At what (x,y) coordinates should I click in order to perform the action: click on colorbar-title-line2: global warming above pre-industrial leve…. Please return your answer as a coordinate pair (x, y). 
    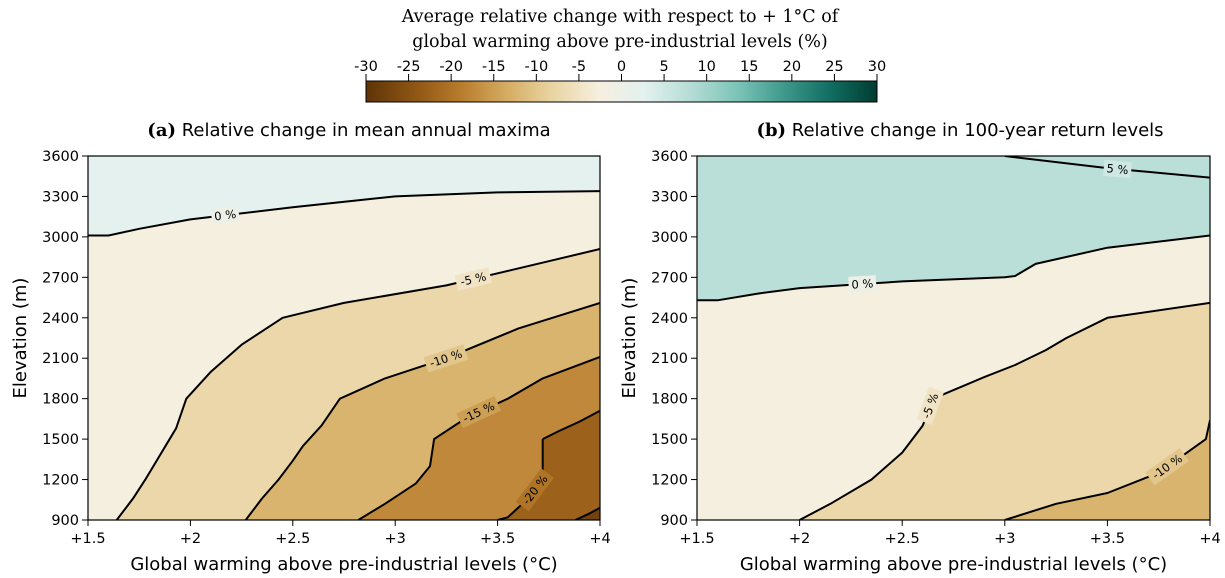
    Looking at the image, I should click on (619, 42).